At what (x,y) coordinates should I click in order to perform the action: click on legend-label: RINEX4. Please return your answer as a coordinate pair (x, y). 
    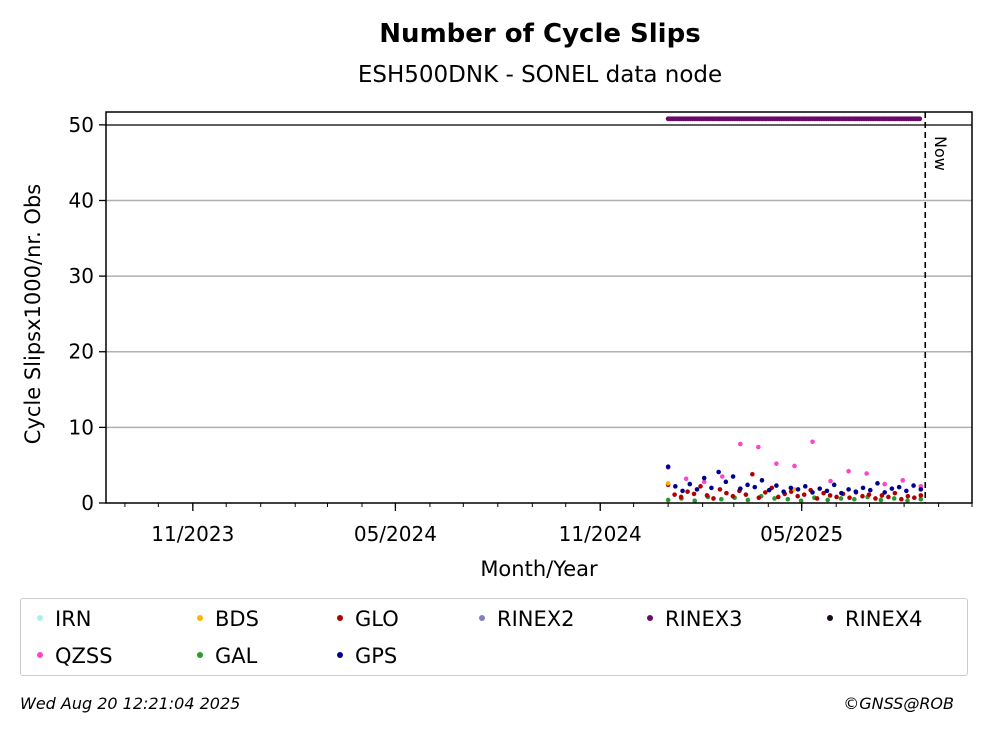
    Looking at the image, I should click on (884, 619).